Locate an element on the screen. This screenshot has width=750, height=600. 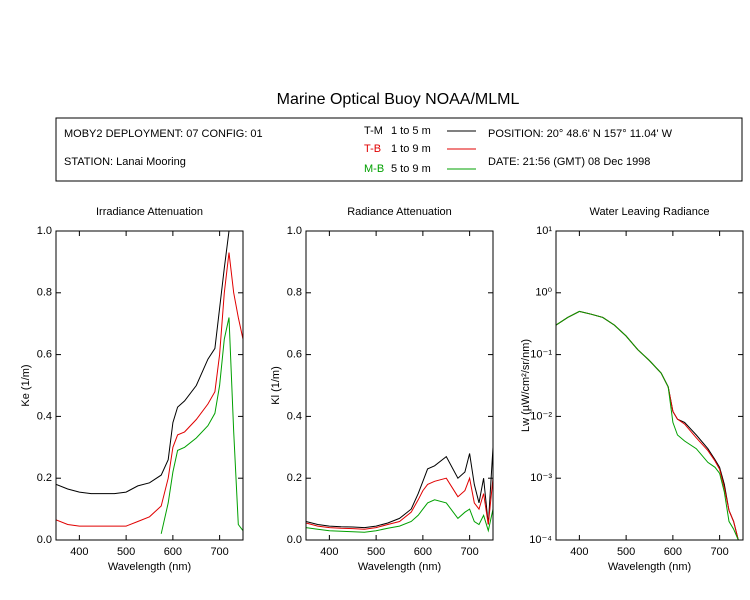
legend-range: 1 to 9 m is located at coordinates (411, 149).